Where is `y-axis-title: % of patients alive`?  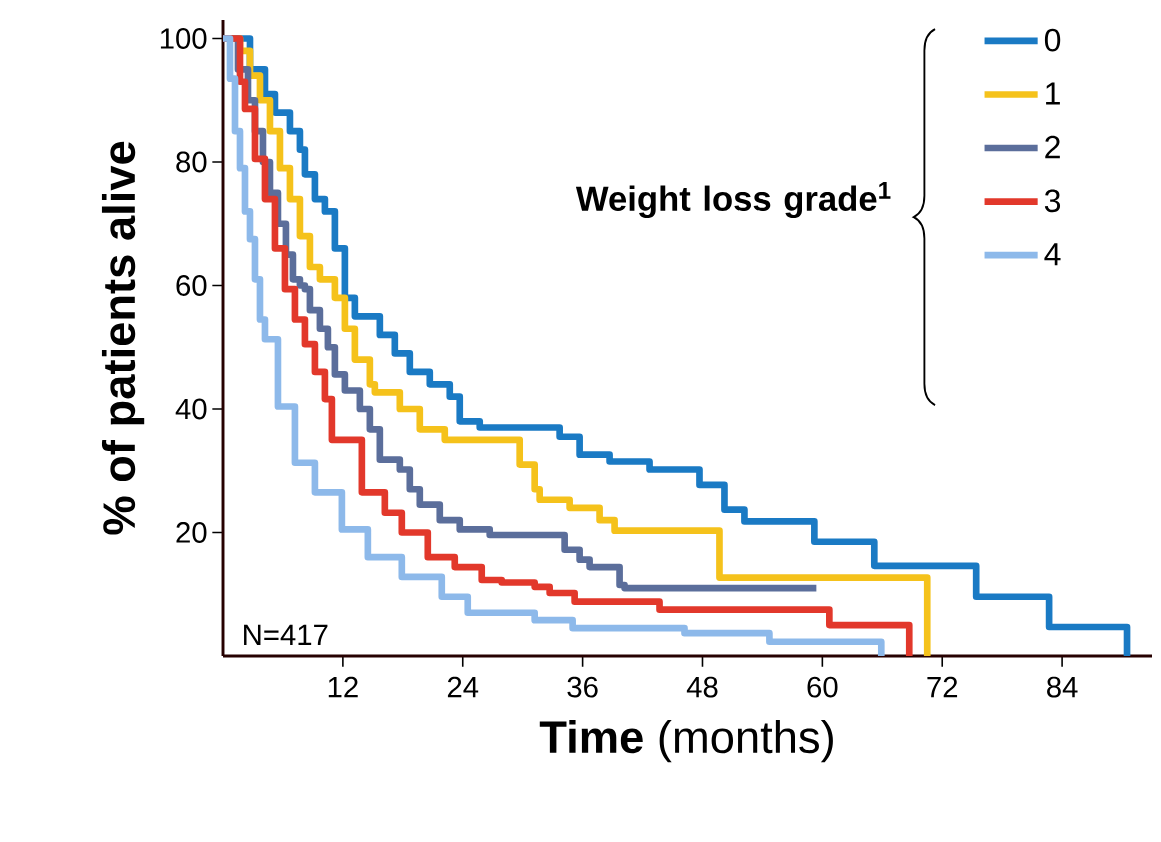 y-axis-title: % of patients alive is located at coordinates (123, 338).